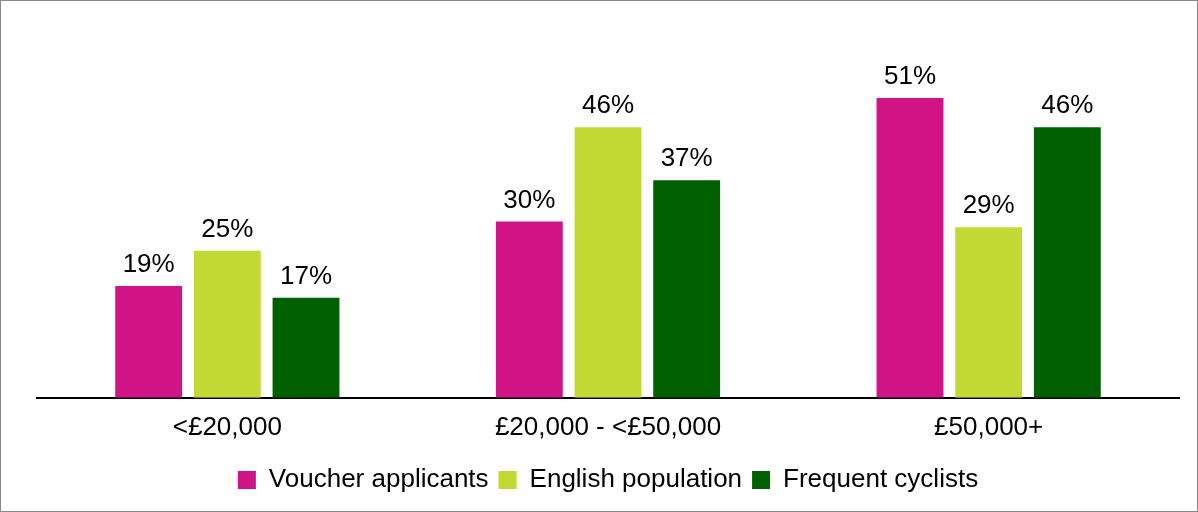 Image resolution: width=1198 pixels, height=512 pixels. Describe the element at coordinates (989, 425) in the screenshot. I see `x-tick-label: £50,000+` at that location.